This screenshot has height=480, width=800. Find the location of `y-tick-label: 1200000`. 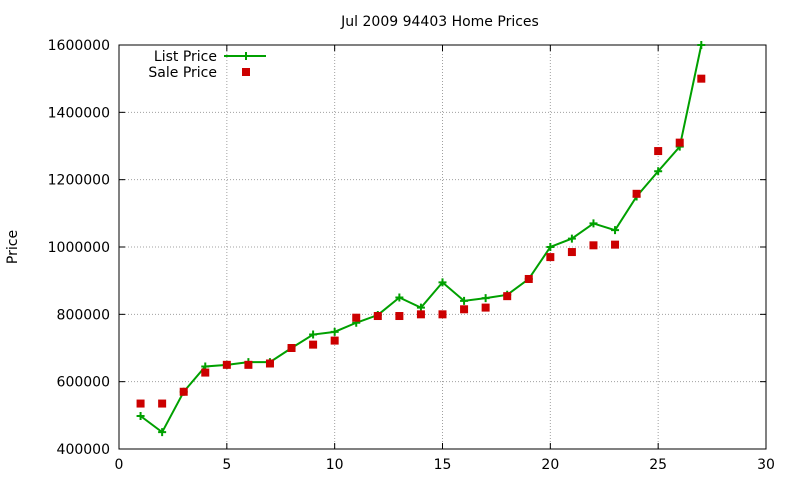

y-tick-label: 1200000 is located at coordinates (79, 181).